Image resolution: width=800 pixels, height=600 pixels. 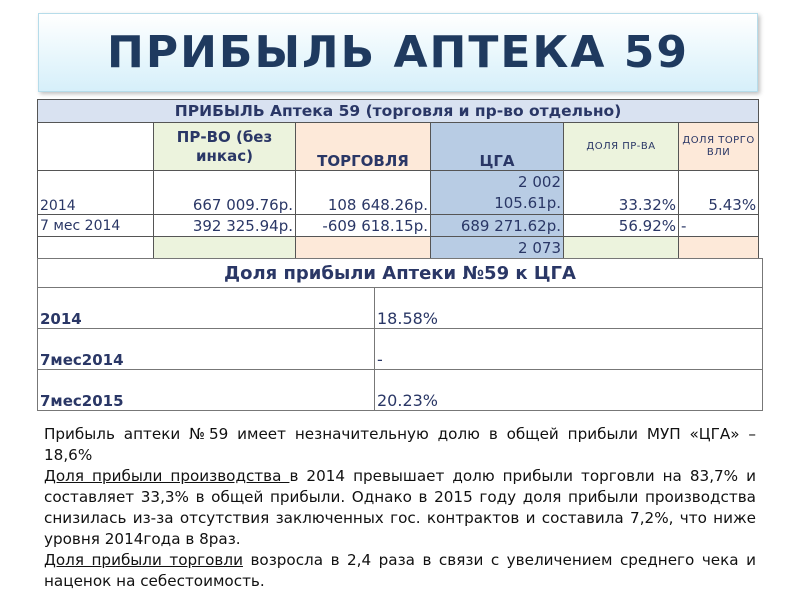 I want to click on cell-cga: 2 002 105.61р., so click(x=497, y=192).